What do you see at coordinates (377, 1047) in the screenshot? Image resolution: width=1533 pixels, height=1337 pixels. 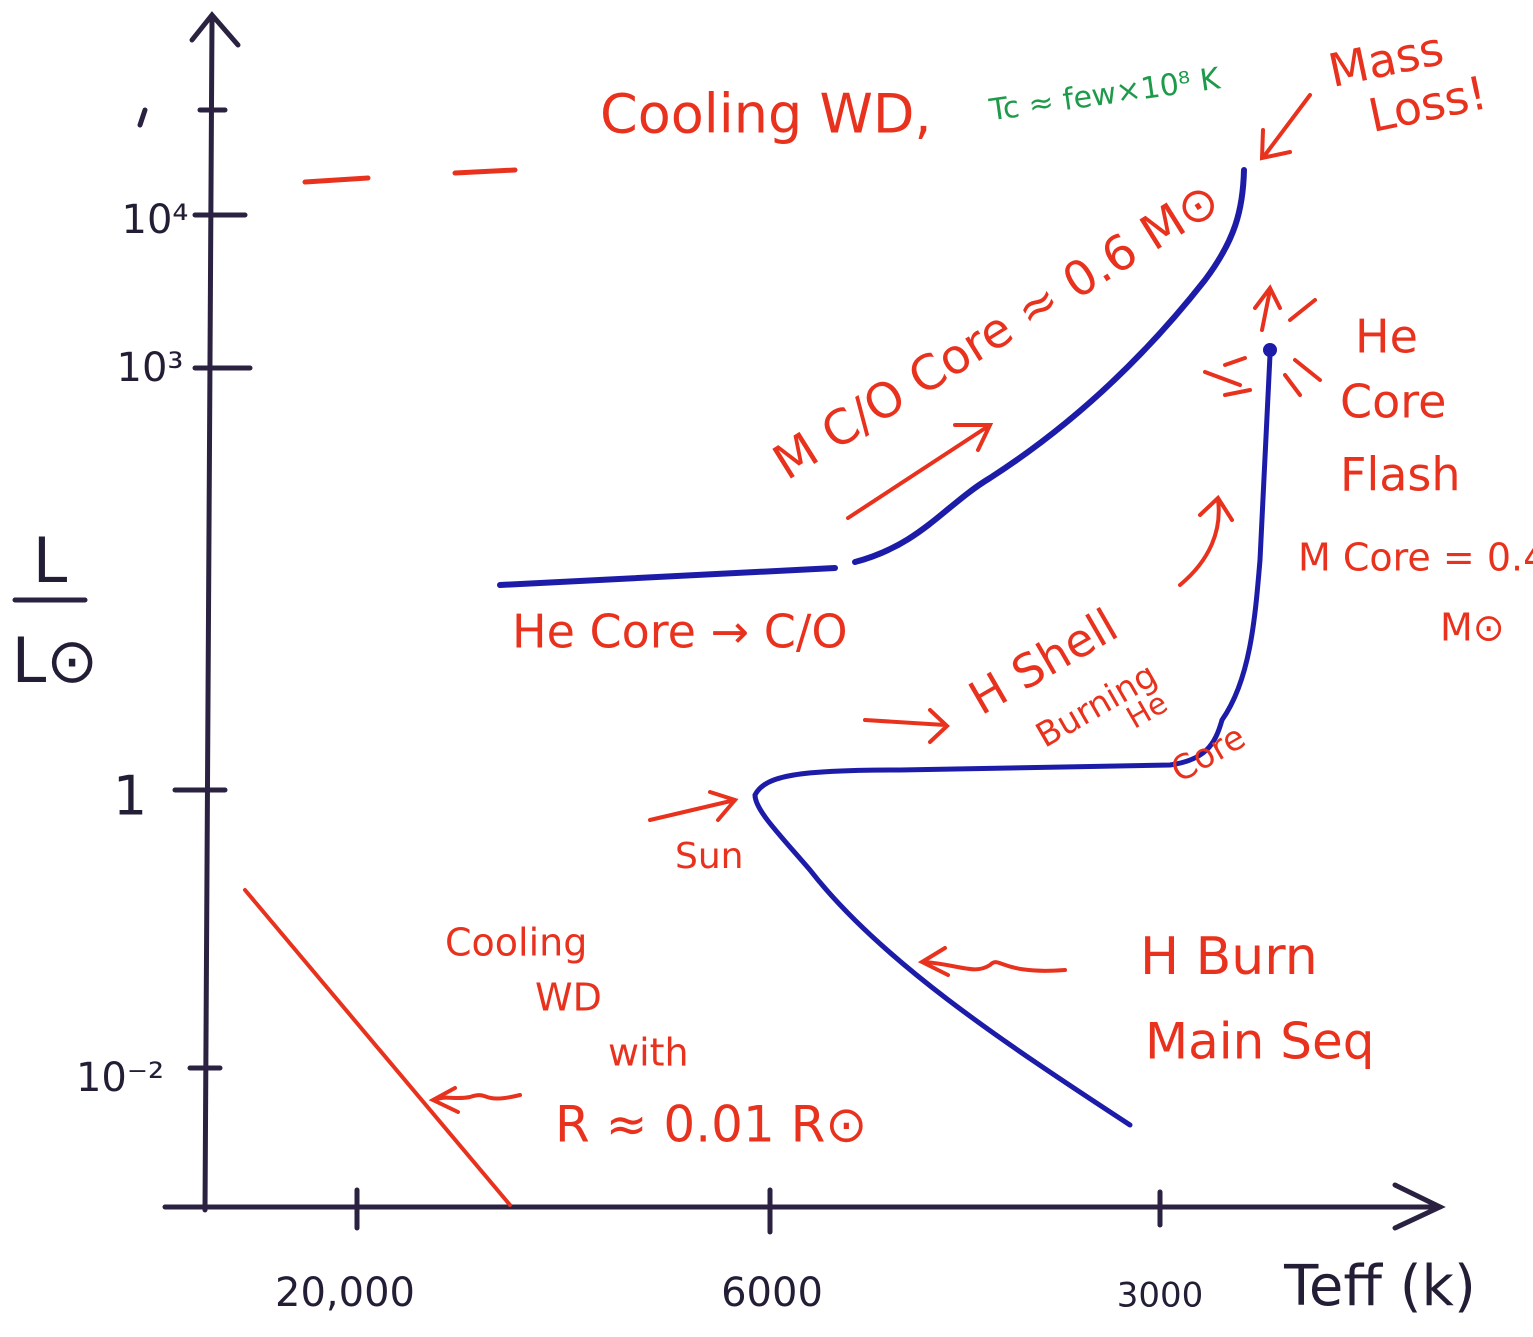 I see `white-dwarf-cooling-line` at bounding box center [377, 1047].